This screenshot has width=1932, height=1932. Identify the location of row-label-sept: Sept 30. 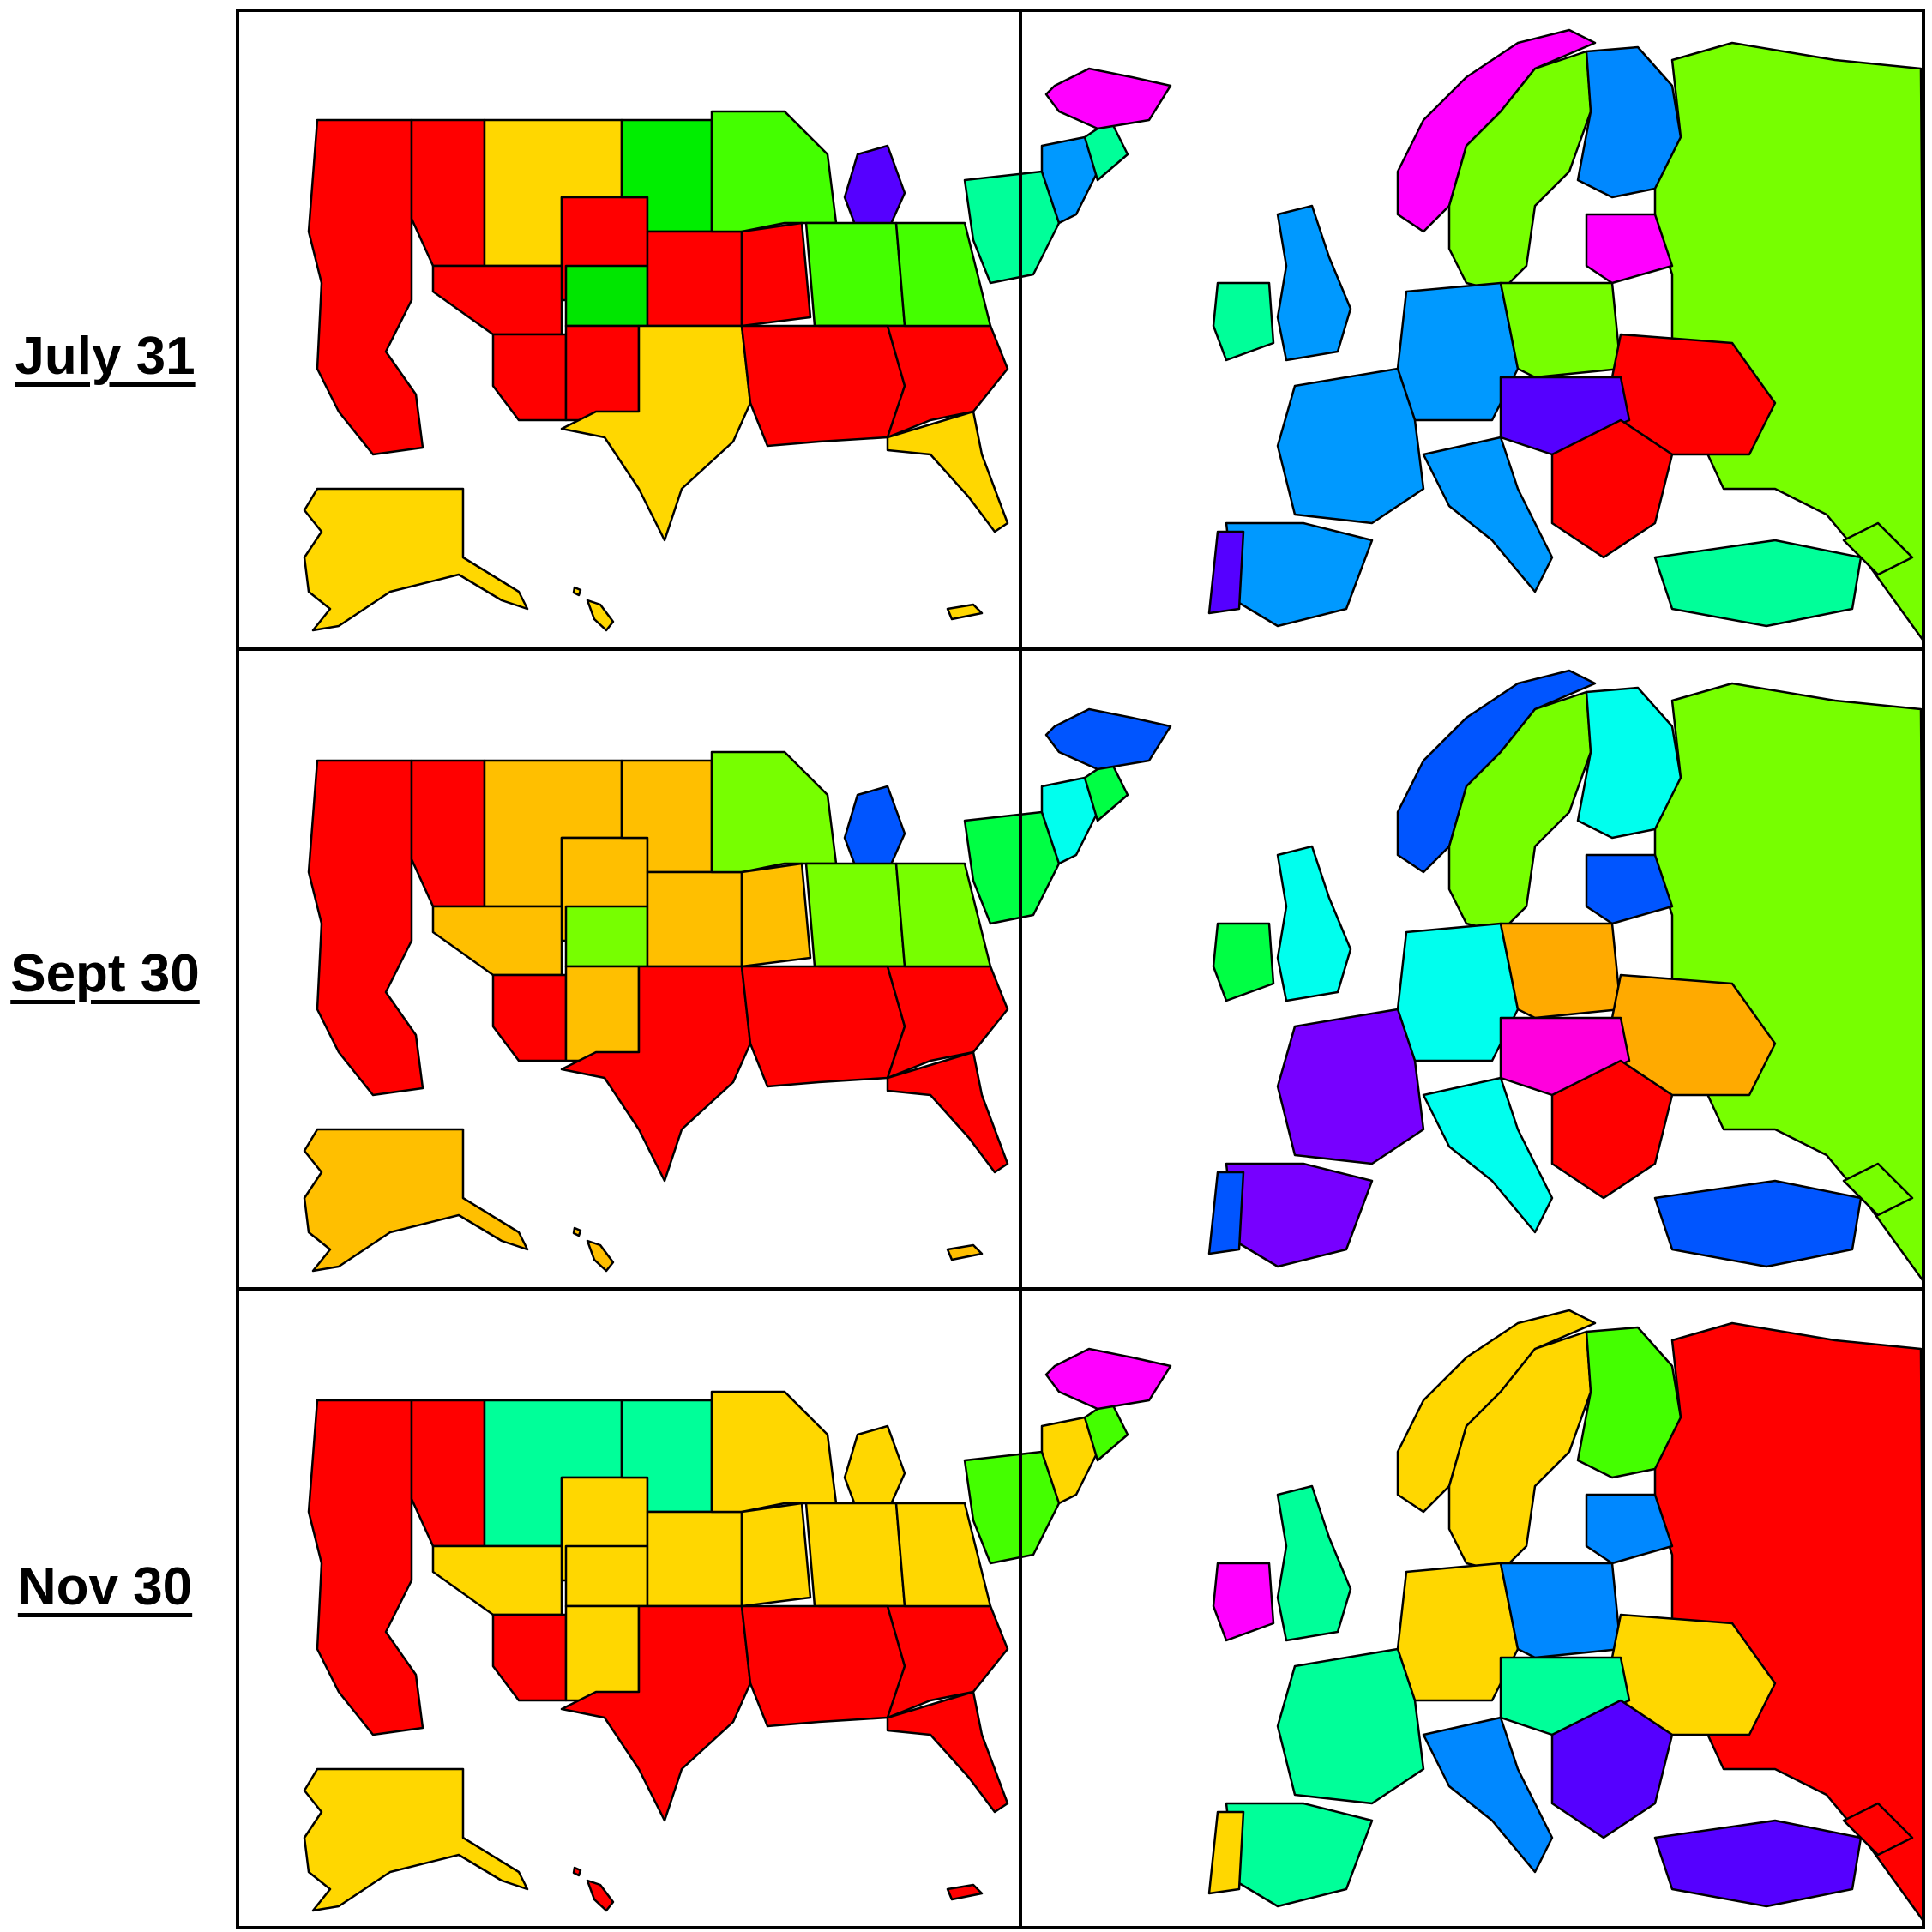
(105, 973).